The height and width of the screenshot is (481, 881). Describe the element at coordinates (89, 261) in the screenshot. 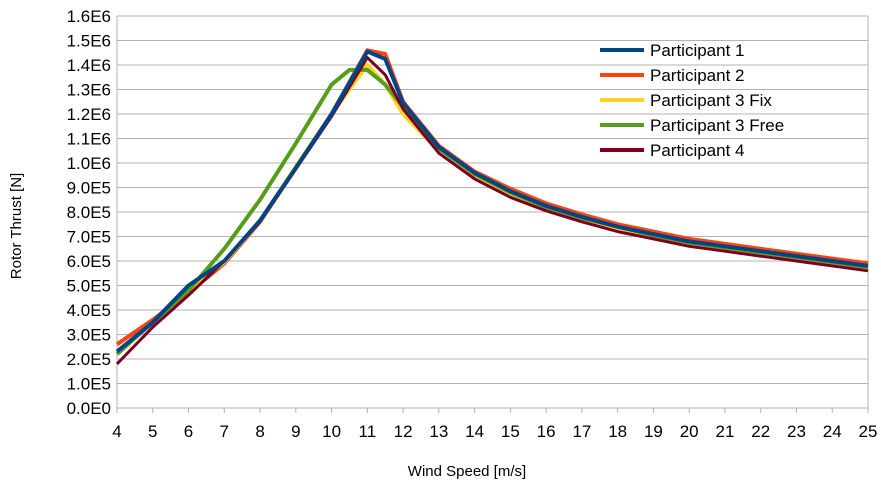

I see `y-tick-label: 6.0E5` at that location.